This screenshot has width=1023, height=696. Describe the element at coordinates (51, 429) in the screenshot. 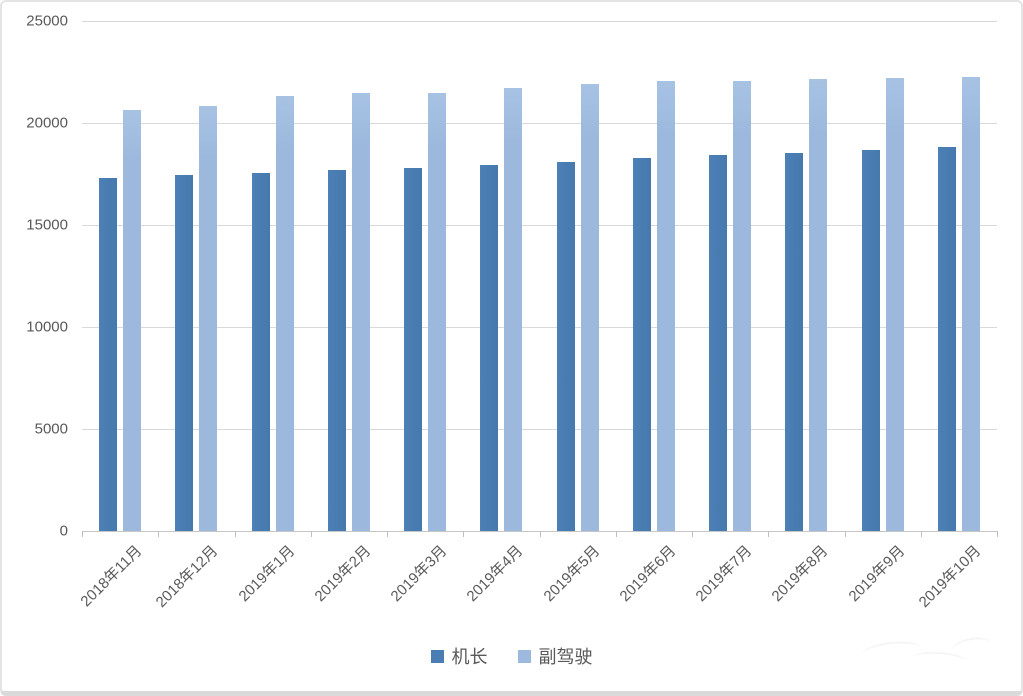

I see `y-axis-tick-label: 5000` at that location.